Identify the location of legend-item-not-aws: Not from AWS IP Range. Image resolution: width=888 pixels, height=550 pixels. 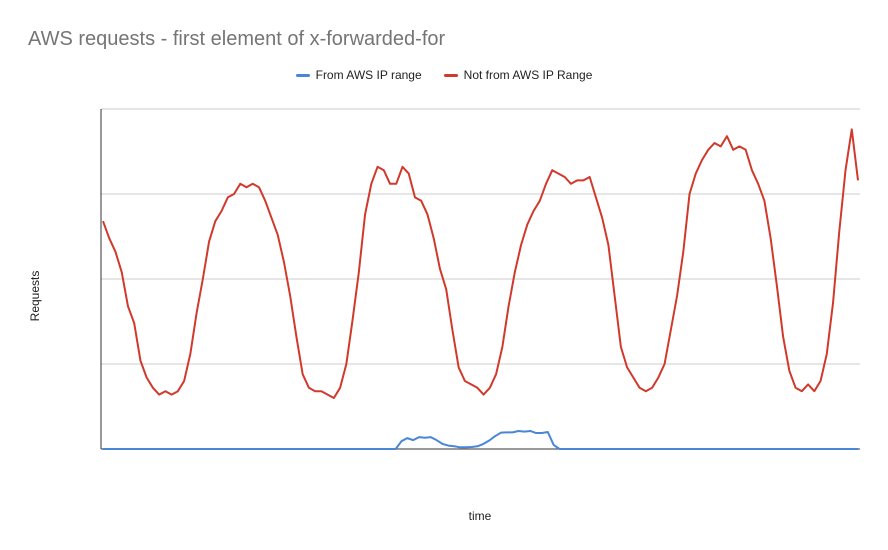
(518, 75).